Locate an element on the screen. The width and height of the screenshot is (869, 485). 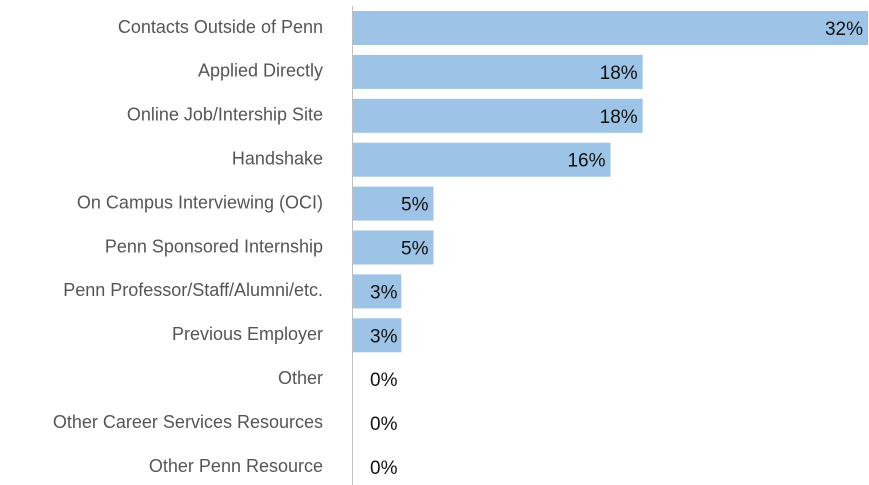
category-label: Penn Professor/Staff/Alumni/etc. is located at coordinates (193, 290).